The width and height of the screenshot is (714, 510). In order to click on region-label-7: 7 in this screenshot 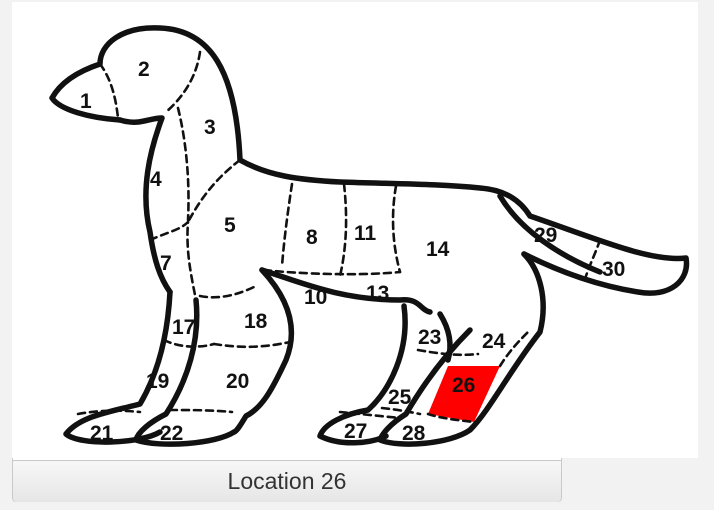, I will do `click(166, 263)`.